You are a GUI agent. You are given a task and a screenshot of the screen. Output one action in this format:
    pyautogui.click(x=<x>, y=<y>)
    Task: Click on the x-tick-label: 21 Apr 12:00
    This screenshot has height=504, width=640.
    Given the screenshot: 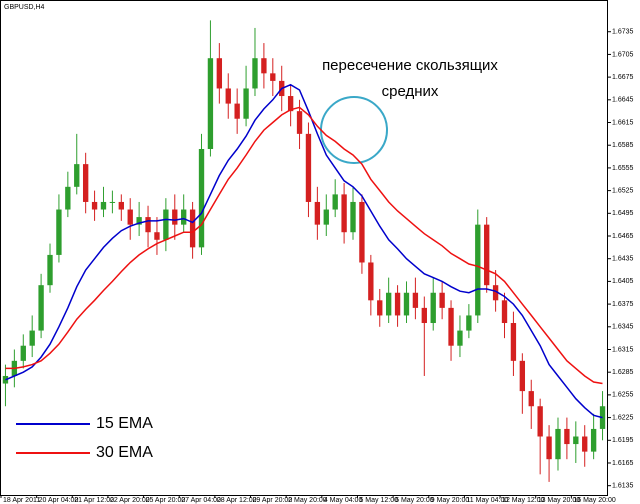 What is the action you would take?
    pyautogui.click(x=94, y=500)
    